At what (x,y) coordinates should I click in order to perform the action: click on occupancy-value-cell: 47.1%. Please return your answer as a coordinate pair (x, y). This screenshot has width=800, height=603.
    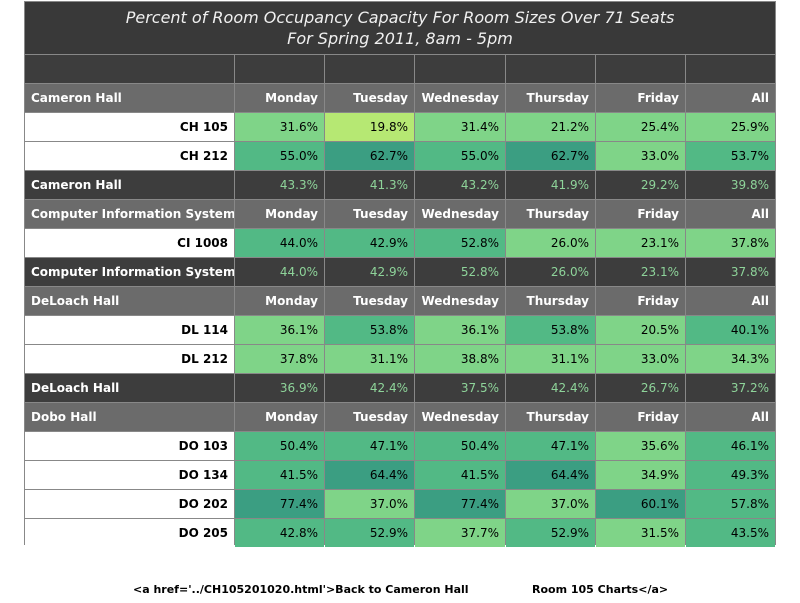
    Looking at the image, I should click on (369, 446).